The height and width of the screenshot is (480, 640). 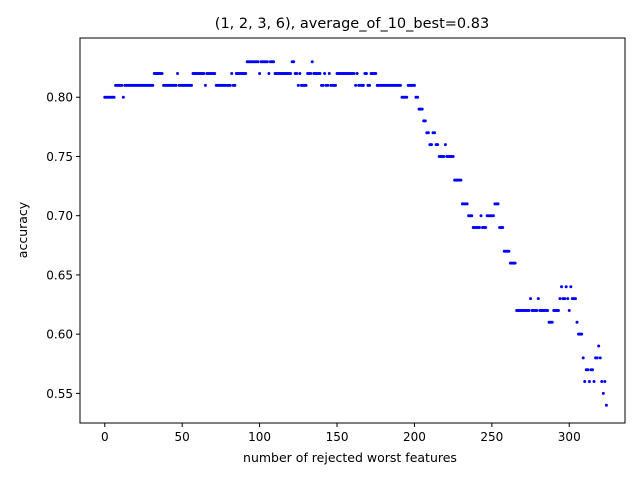 I want to click on y-tick-label: 0.65, so click(x=59, y=275).